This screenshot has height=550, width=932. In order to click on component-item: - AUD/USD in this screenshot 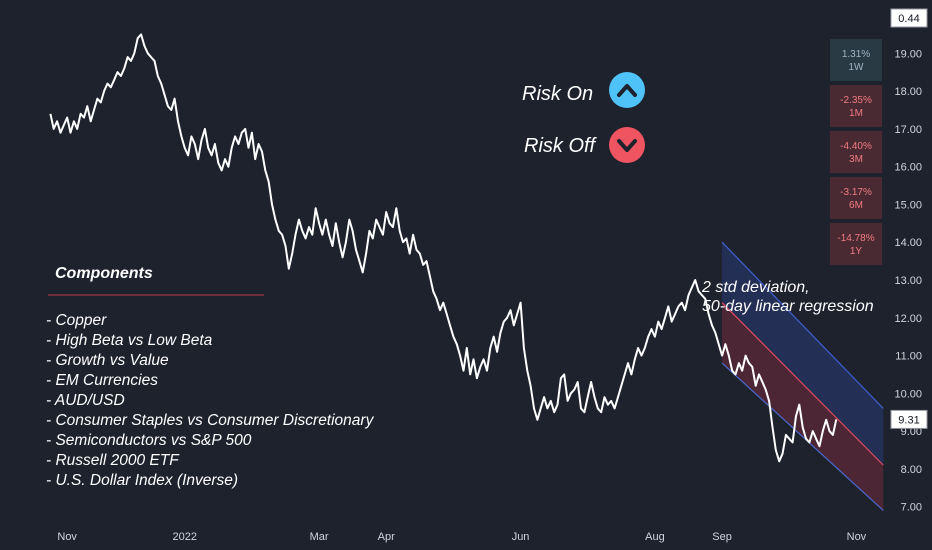, I will do `click(85, 400)`.